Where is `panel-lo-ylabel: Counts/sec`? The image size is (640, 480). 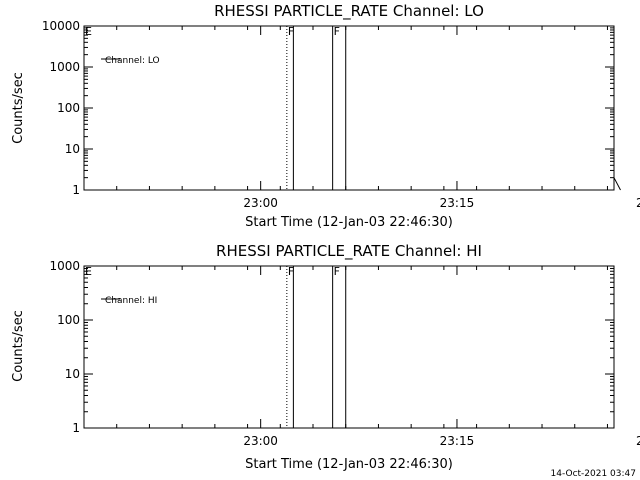 panel-lo-ylabel: Counts/sec is located at coordinates (18, 108).